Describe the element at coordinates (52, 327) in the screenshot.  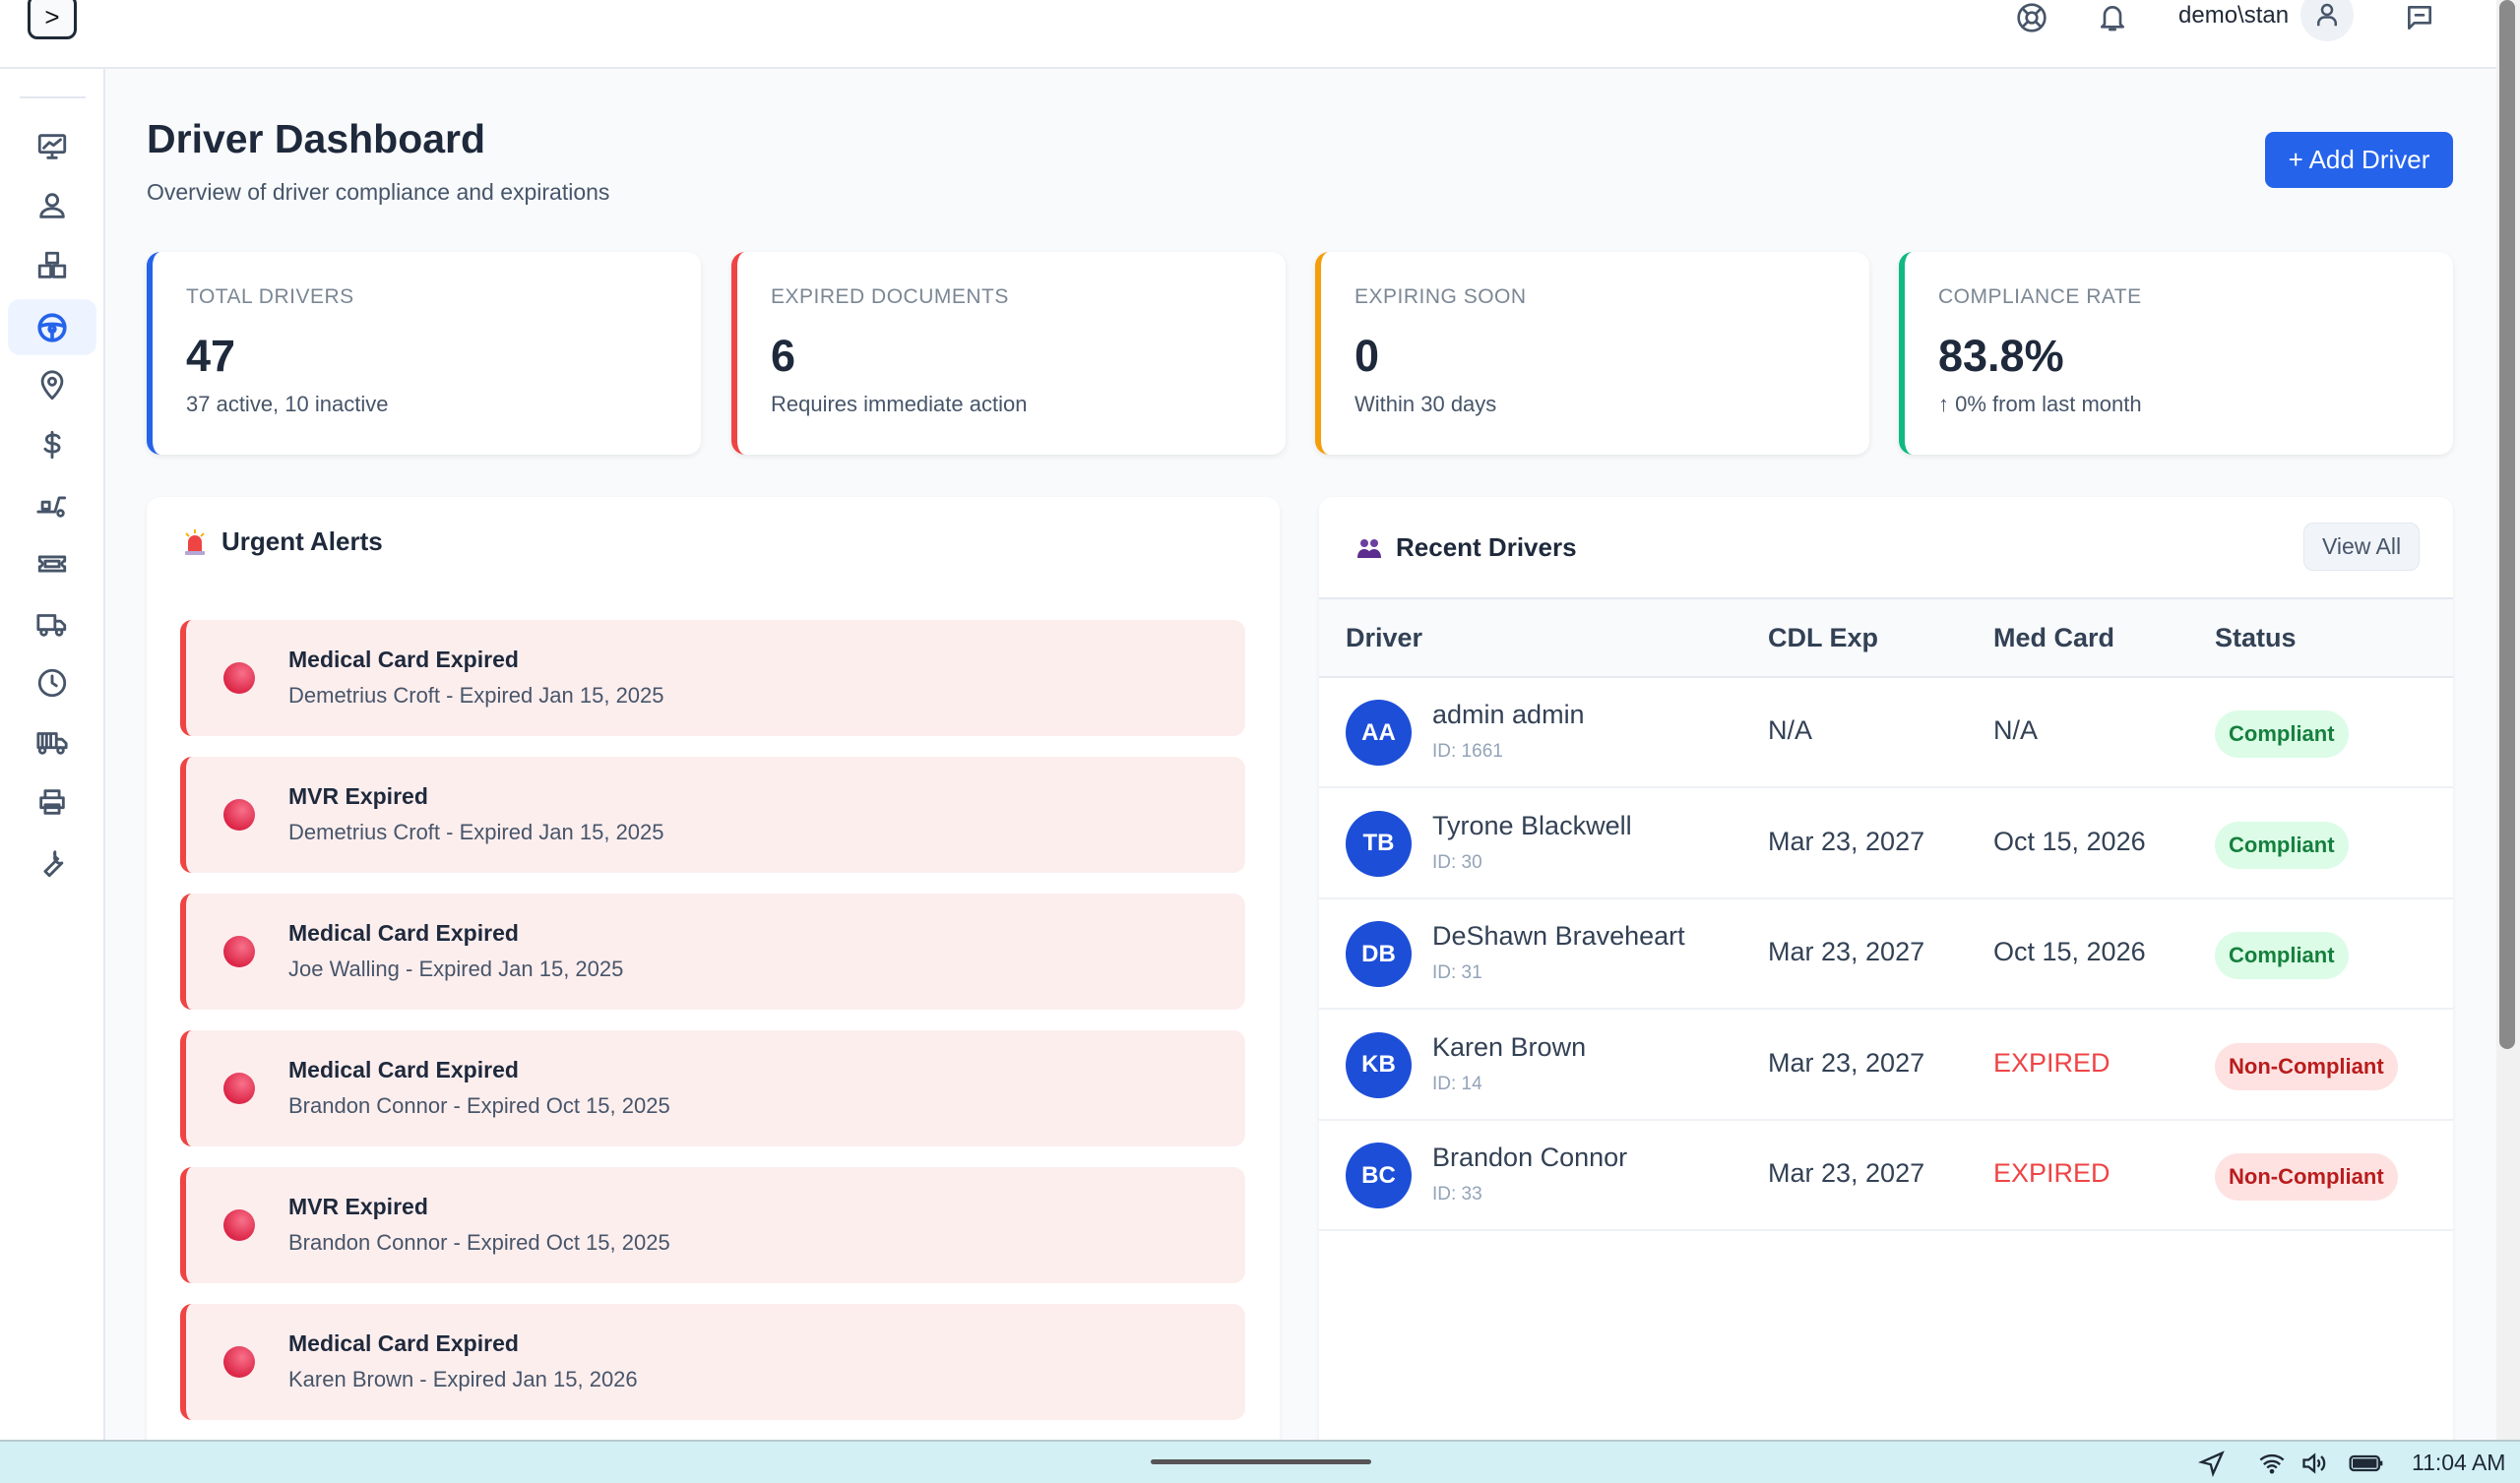
I see `sidebar-item-drivers` at that location.